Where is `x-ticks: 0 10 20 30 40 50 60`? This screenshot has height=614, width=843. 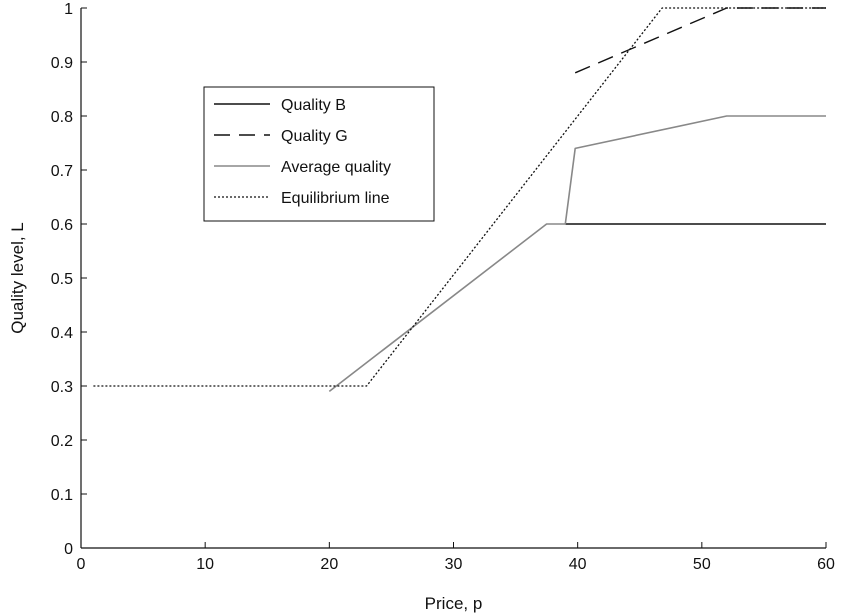 x-ticks: 0 10 20 30 40 50 60 is located at coordinates (456, 557).